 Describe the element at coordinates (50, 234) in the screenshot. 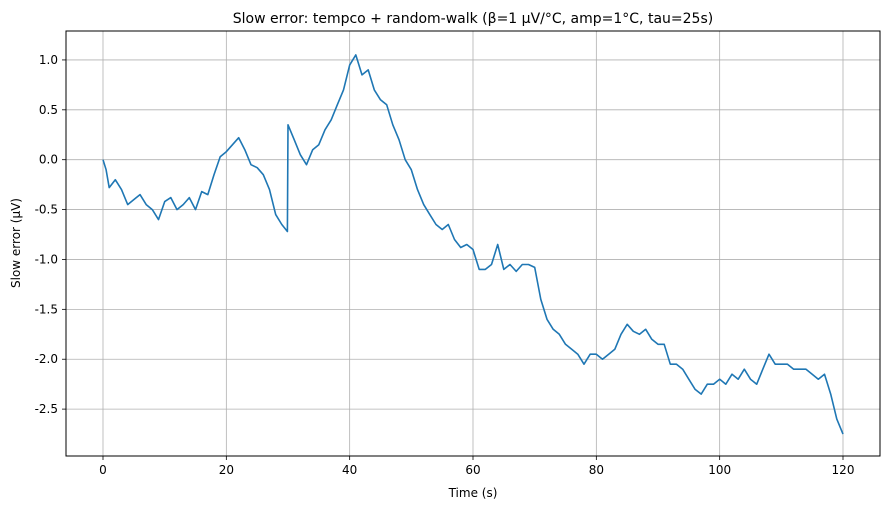

I see `y-axis-ticks: 1.0 0.5 0.0 -0.5 -1.0 -1.5 -2.0 -2.5` at that location.